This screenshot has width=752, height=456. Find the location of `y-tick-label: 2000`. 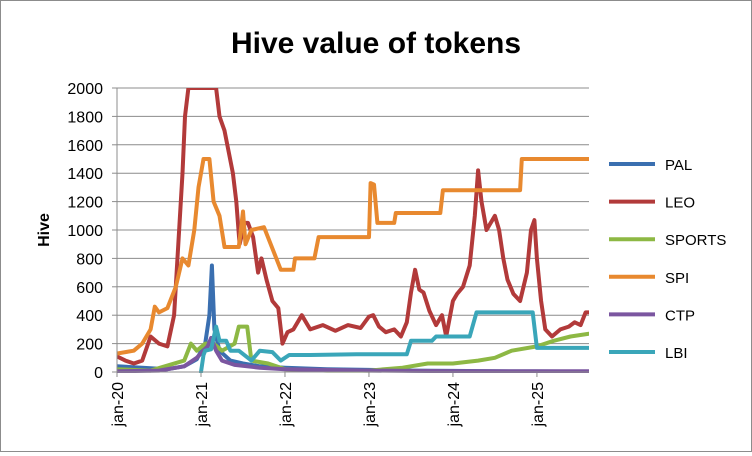

y-tick-label: 2000 is located at coordinates (85, 89).